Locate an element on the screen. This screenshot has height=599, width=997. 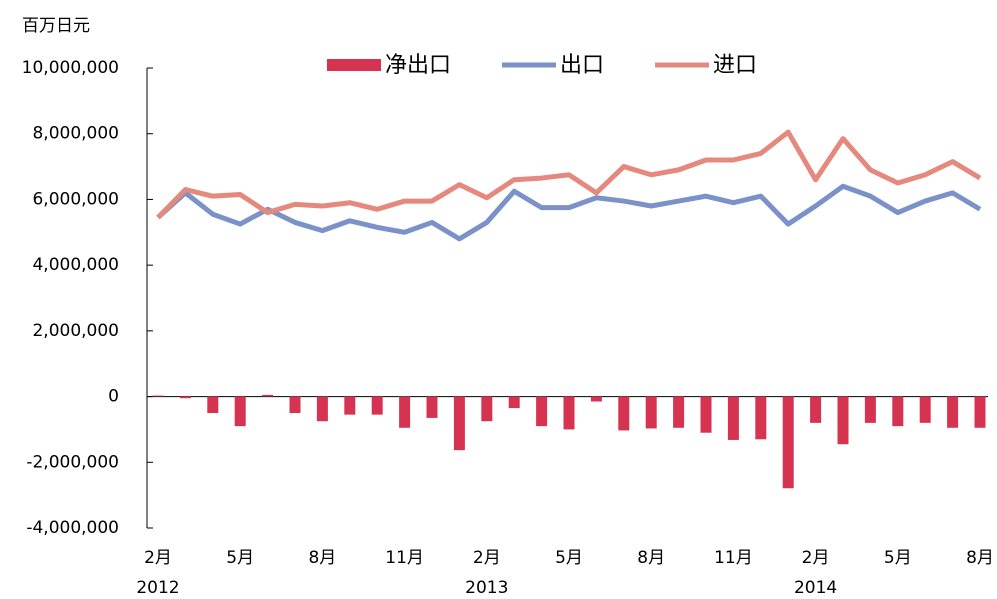
y-tick-label: 8,000,000 is located at coordinates (75, 134).